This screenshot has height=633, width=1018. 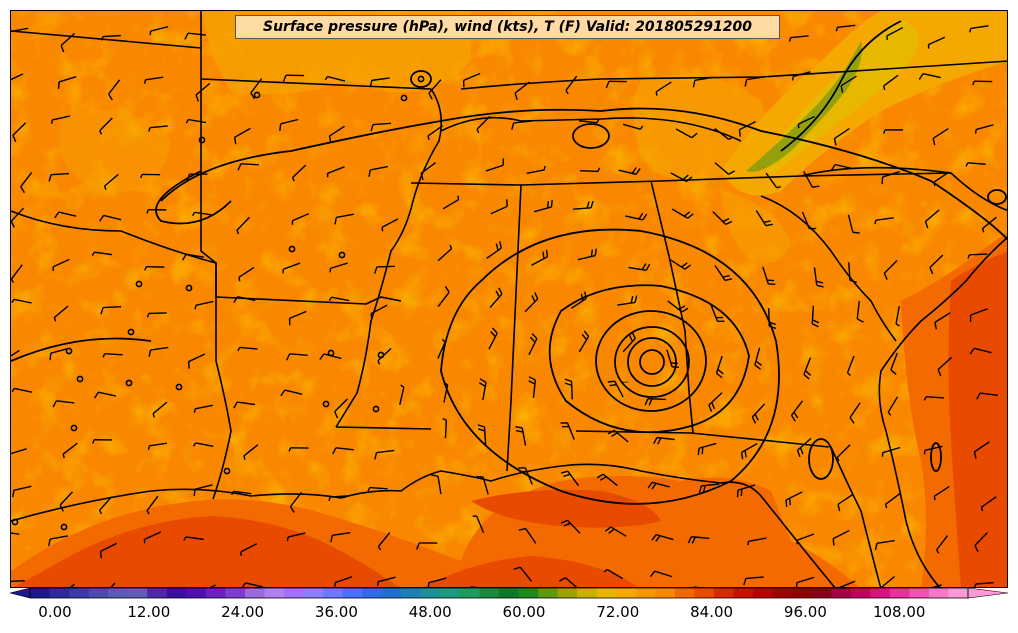 I want to click on colorbar-tick-label: 96.00, so click(x=805, y=612).